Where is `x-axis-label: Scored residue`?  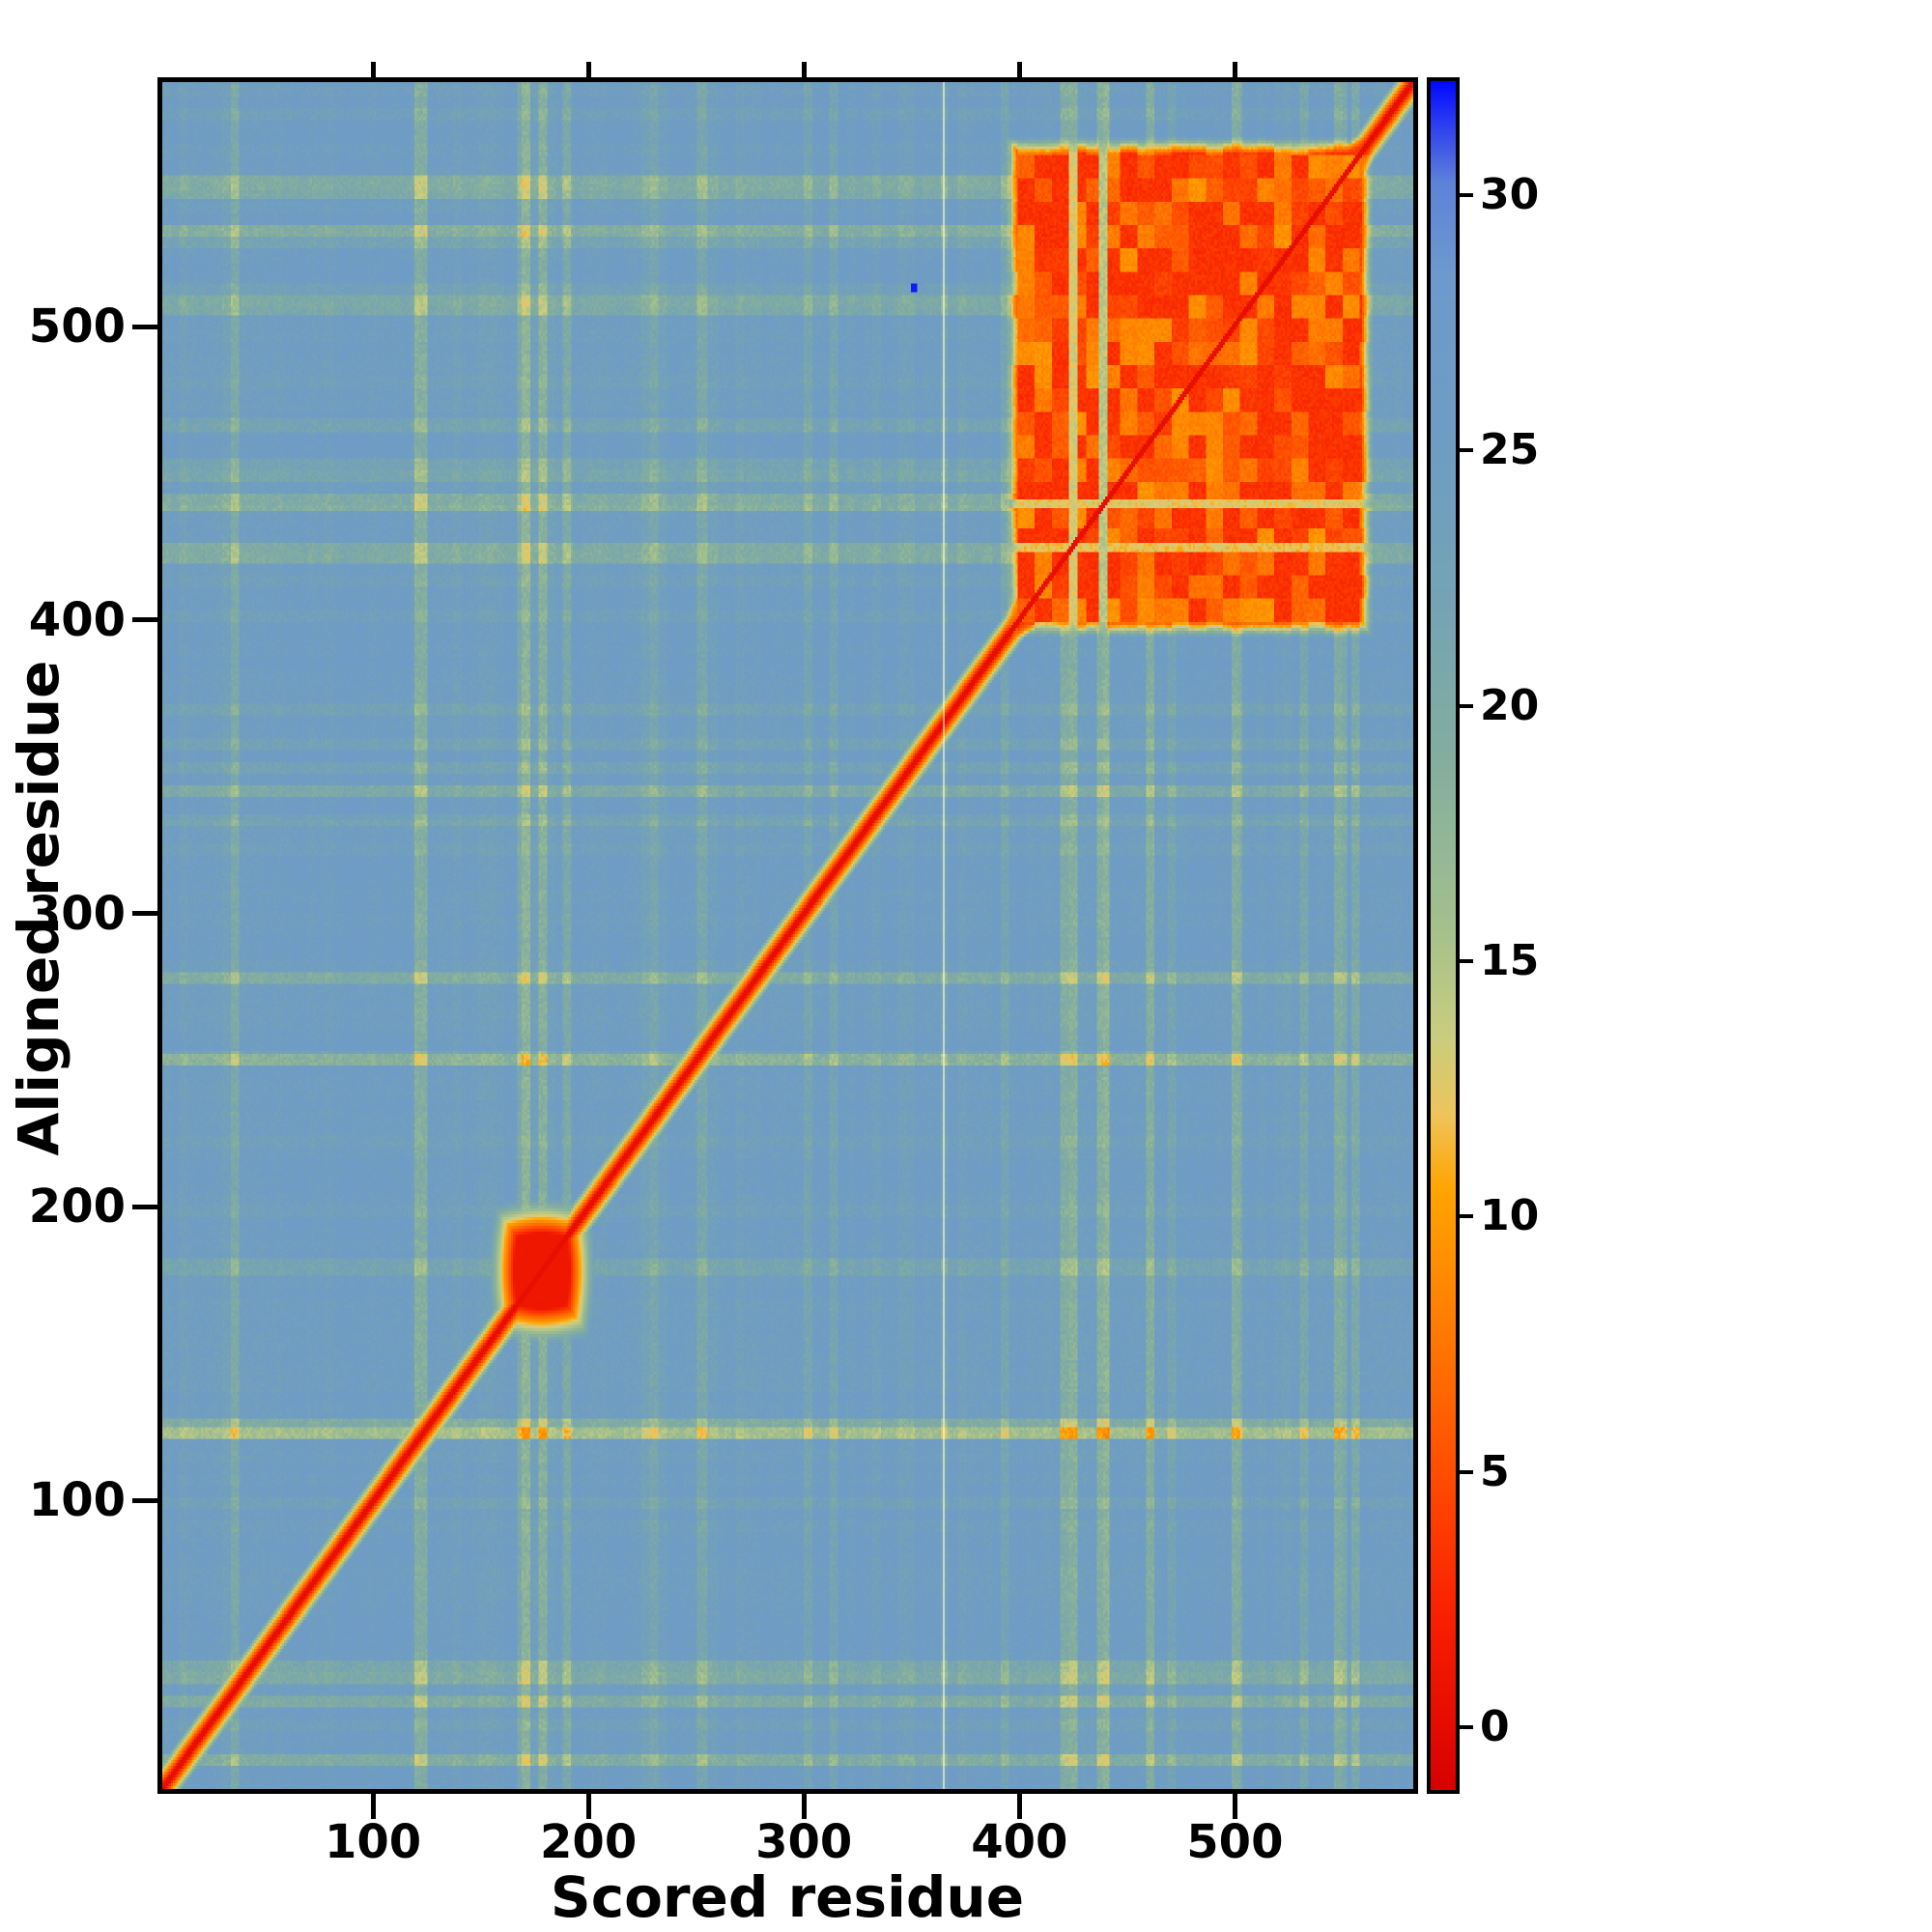 x-axis-label: Scored residue is located at coordinates (787, 1897).